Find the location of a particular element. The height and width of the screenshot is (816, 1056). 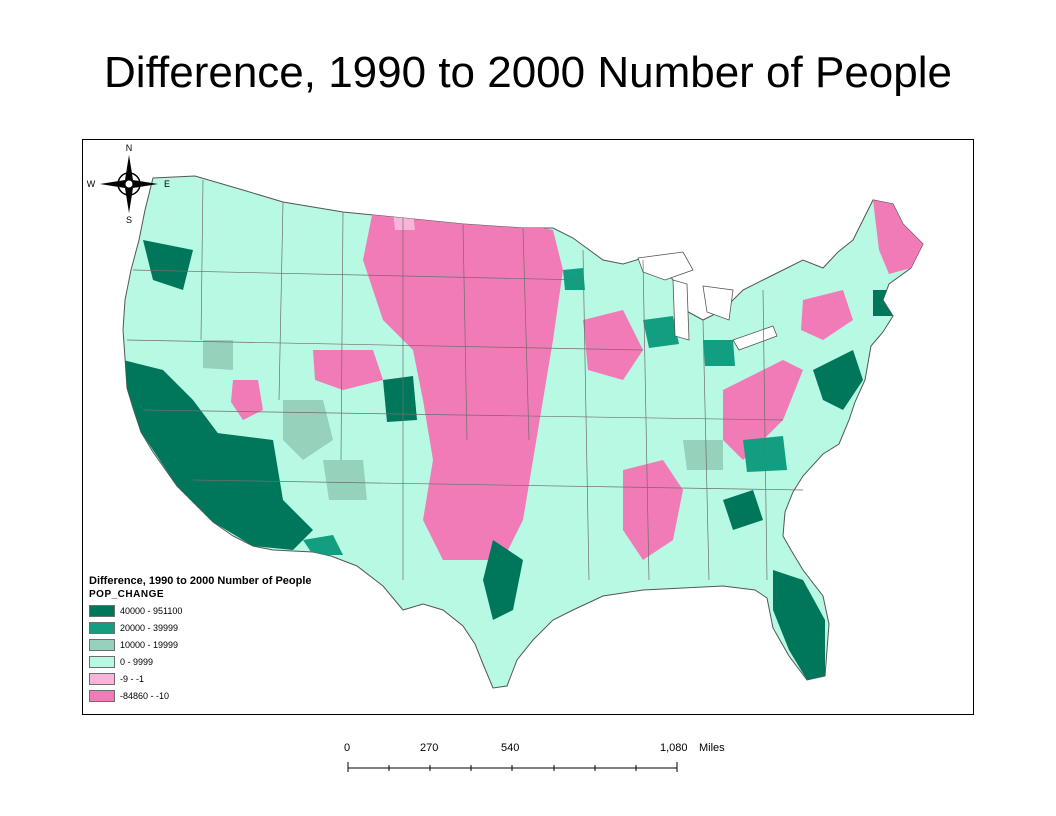

scale-unit-label: Miles is located at coordinates (712, 748).